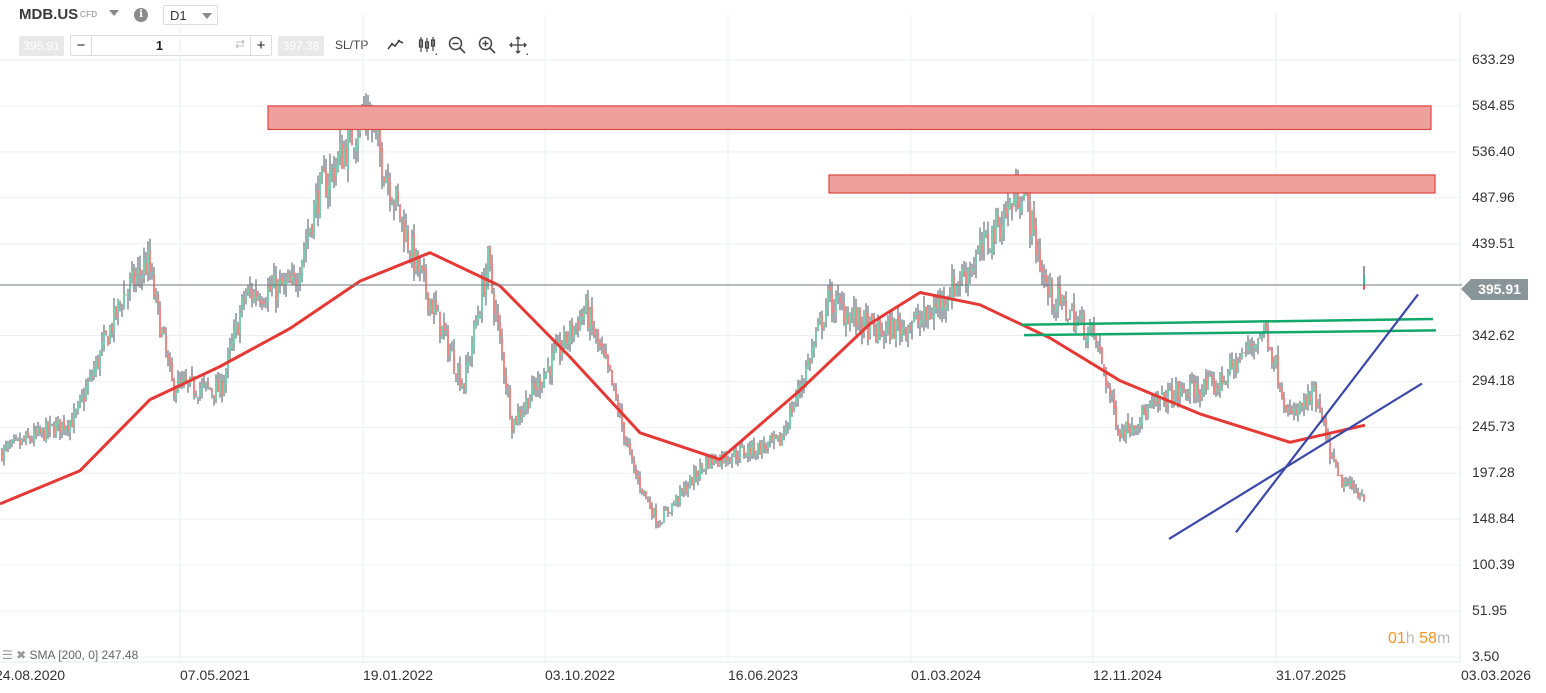  What do you see at coordinates (518, 45) in the screenshot?
I see `move-icon` at bounding box center [518, 45].